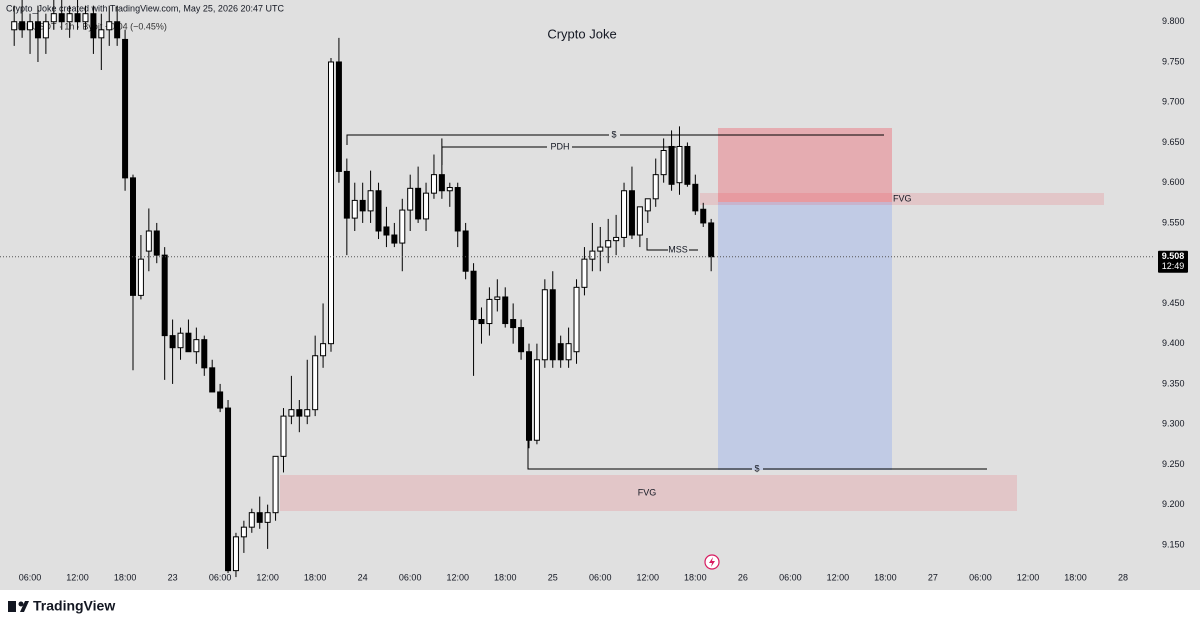  What do you see at coordinates (1173, 261) in the screenshot?
I see `last-price-box` at bounding box center [1173, 261].